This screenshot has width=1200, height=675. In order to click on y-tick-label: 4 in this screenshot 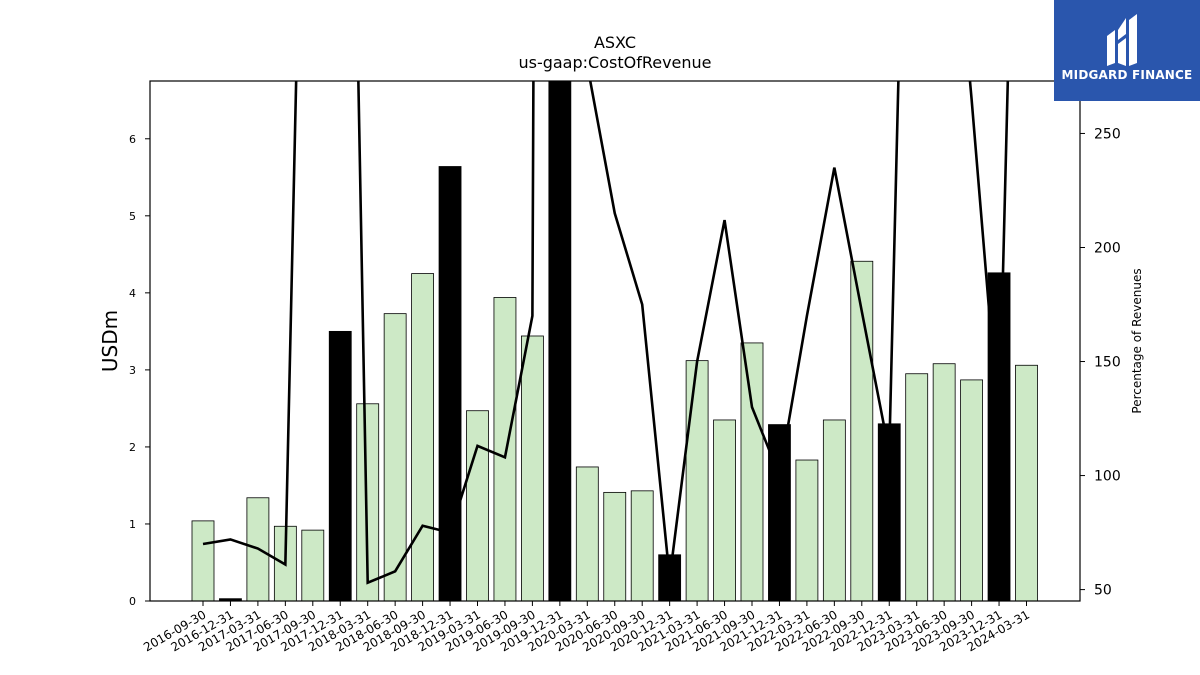, I will do `click(132, 293)`.